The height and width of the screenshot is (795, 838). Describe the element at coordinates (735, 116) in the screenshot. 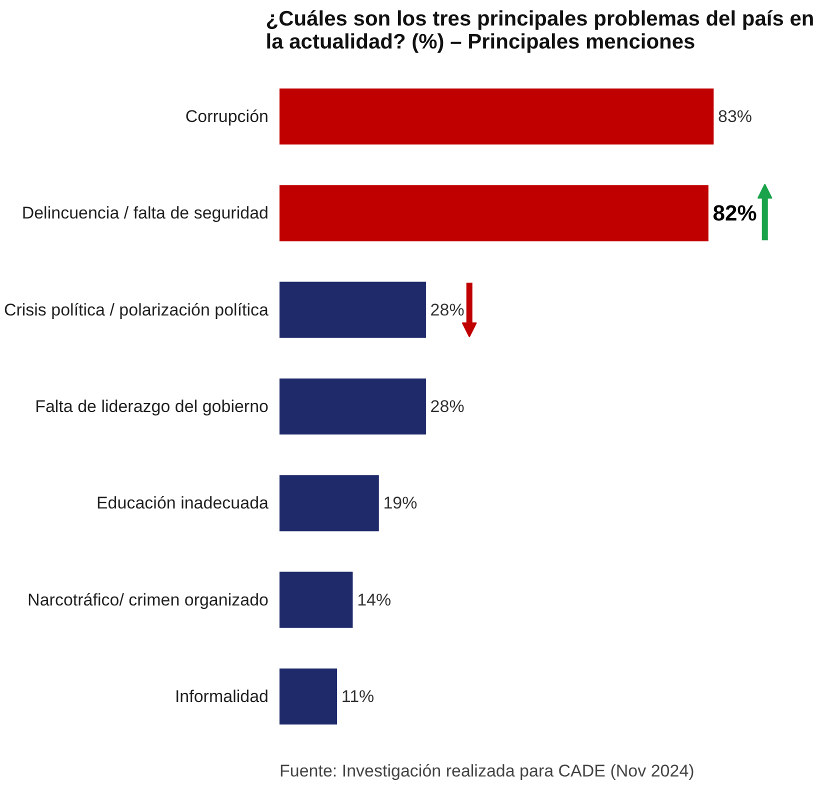

I see `data-label: 83%` at that location.